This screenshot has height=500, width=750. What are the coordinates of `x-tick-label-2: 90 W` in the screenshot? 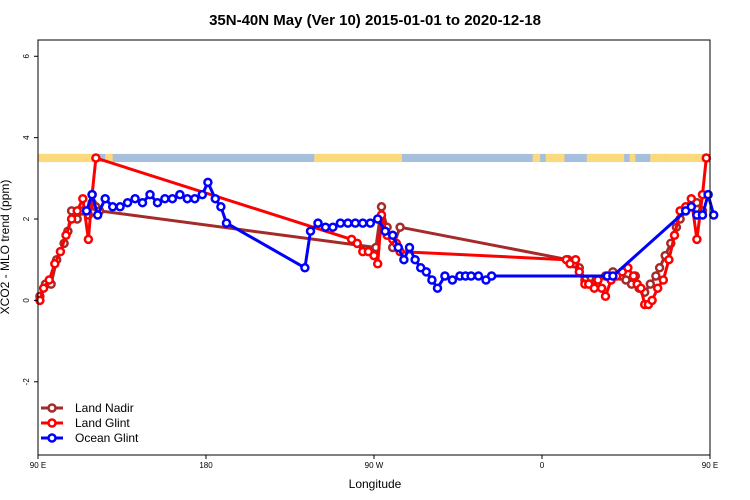 It's located at (374, 465).